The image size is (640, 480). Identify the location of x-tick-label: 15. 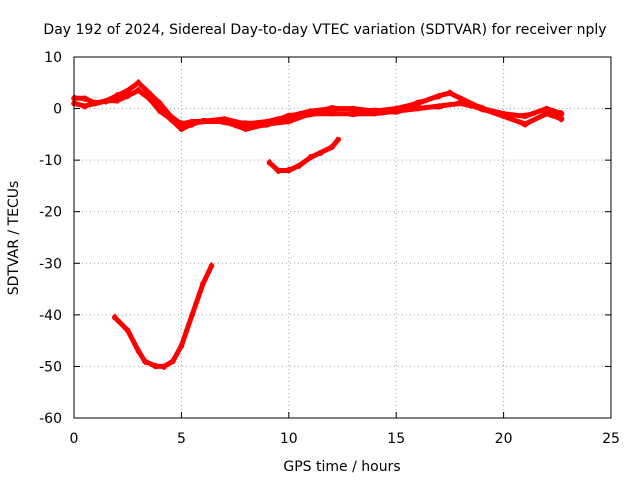
(396, 439).